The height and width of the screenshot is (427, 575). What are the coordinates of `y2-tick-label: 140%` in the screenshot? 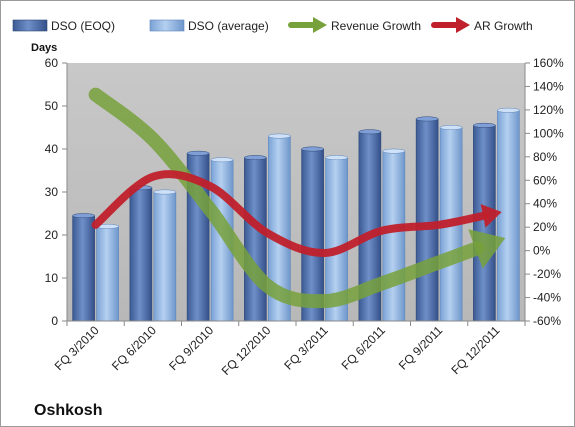 It's located at (548, 86).